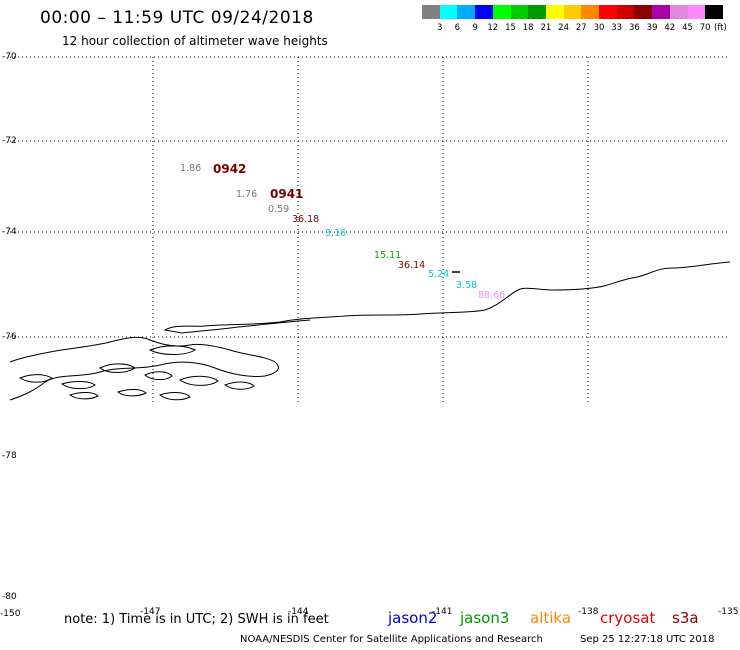 The height and width of the screenshot is (650, 740). What do you see at coordinates (9, 597) in the screenshot?
I see `lat-label: -80` at bounding box center [9, 597].